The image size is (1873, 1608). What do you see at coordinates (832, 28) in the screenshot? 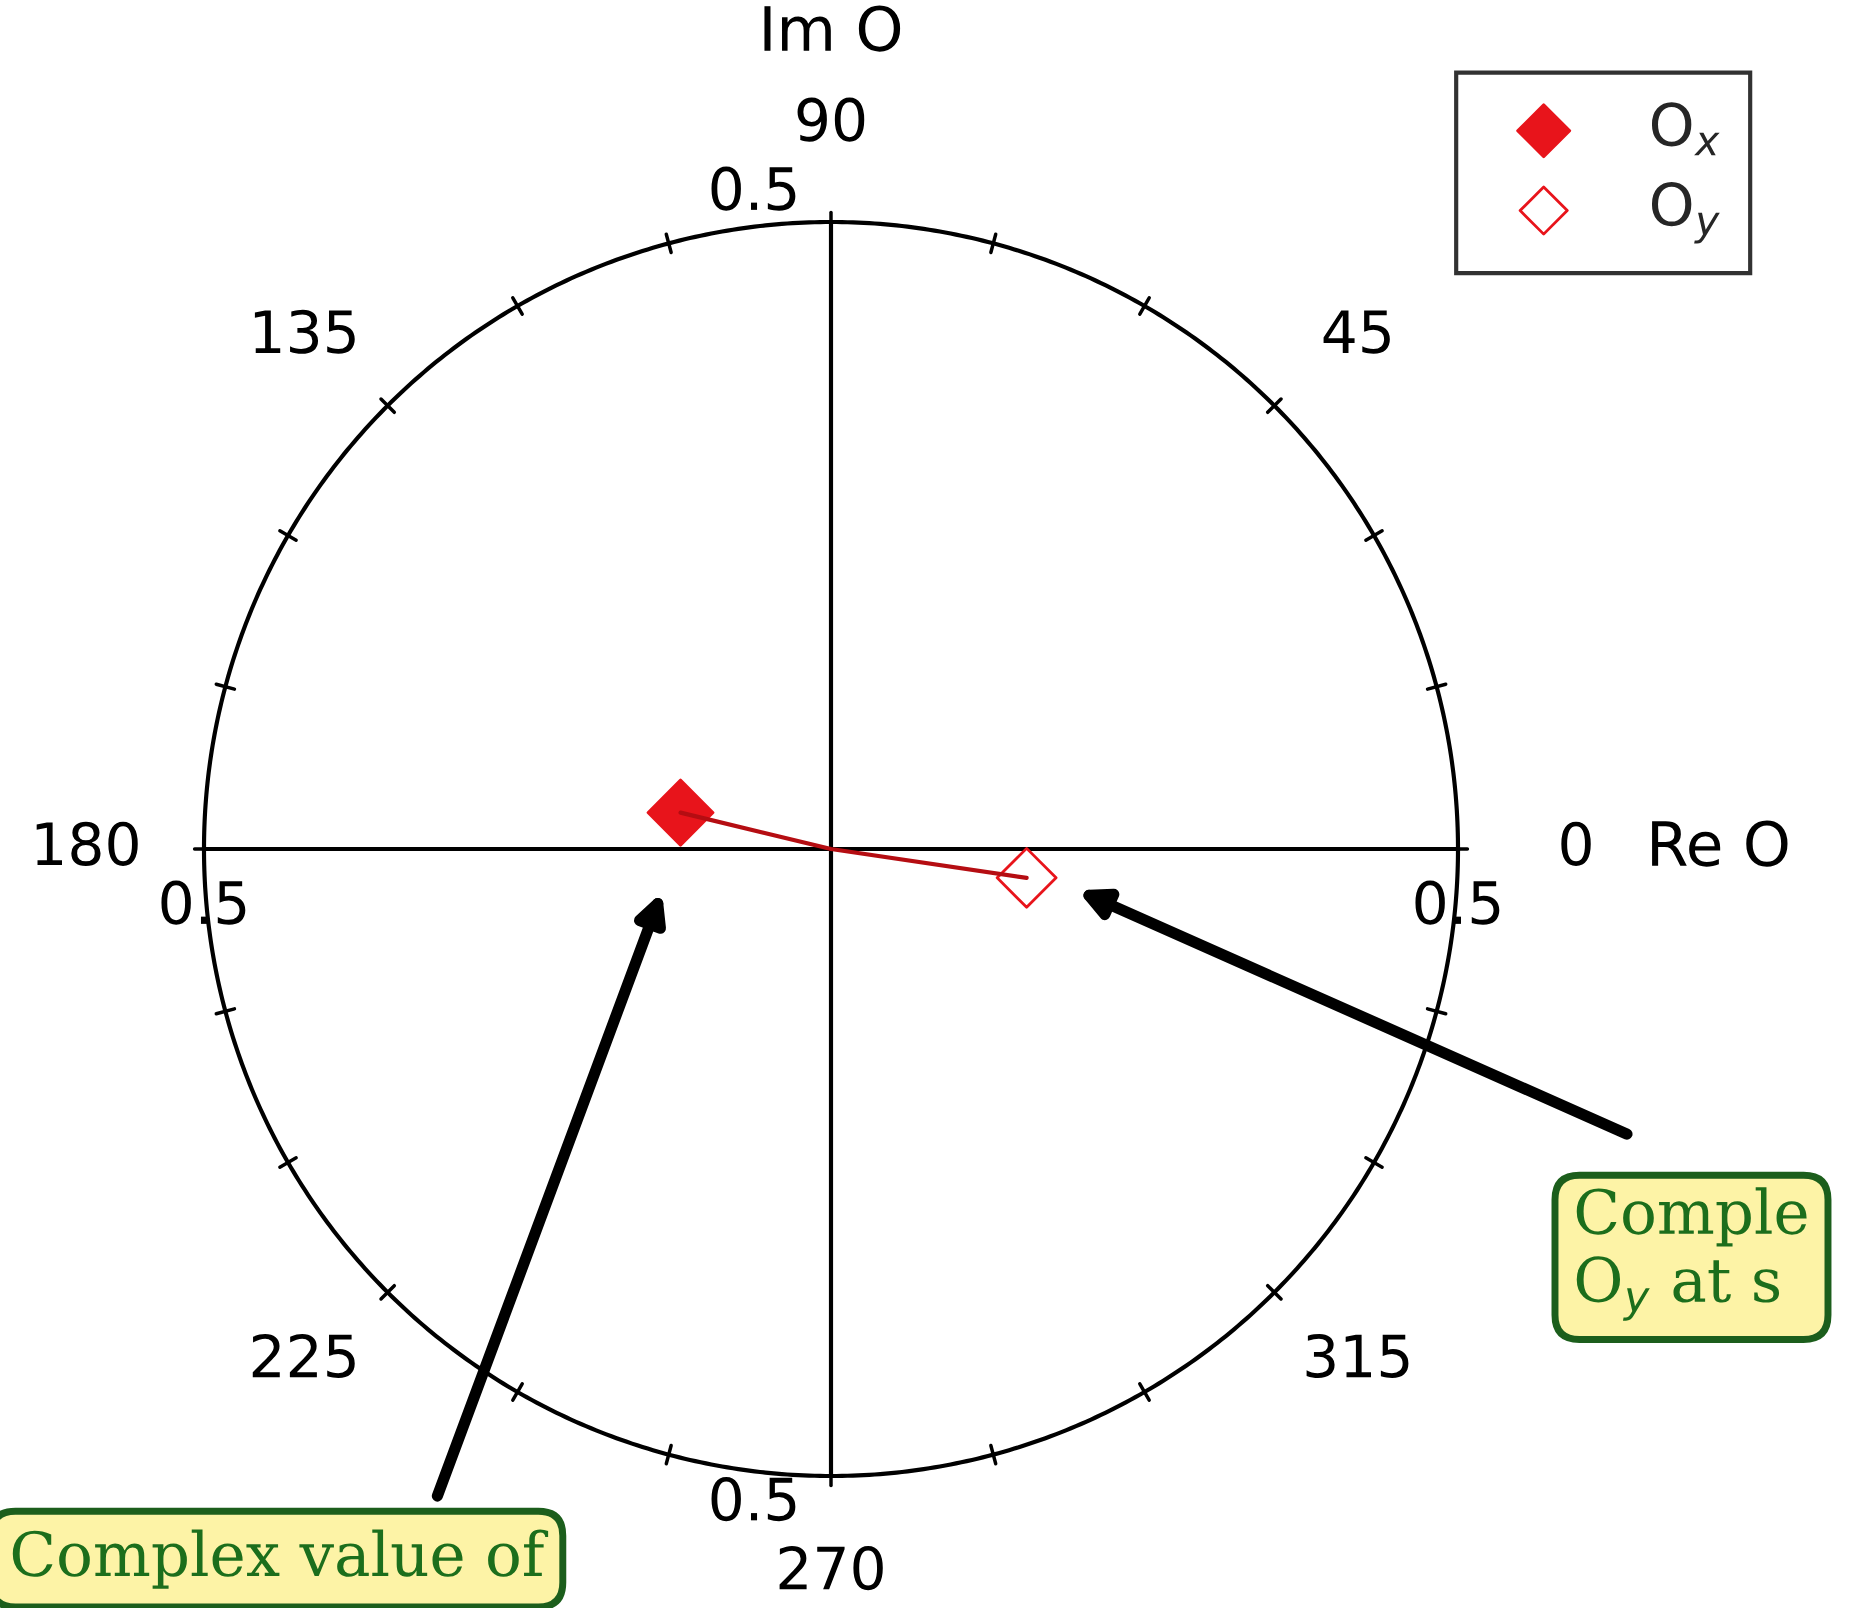
I see `y-axis-title: Im O` at bounding box center [832, 28].